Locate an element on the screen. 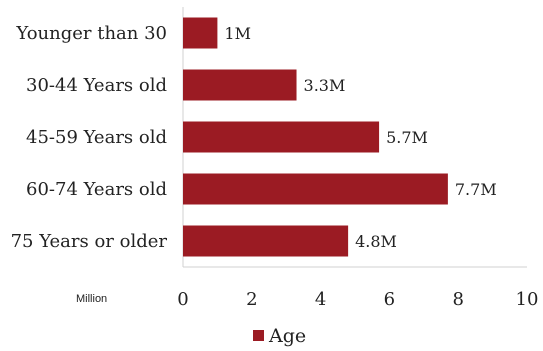  category-label: Younger than 30 is located at coordinates (91, 33).